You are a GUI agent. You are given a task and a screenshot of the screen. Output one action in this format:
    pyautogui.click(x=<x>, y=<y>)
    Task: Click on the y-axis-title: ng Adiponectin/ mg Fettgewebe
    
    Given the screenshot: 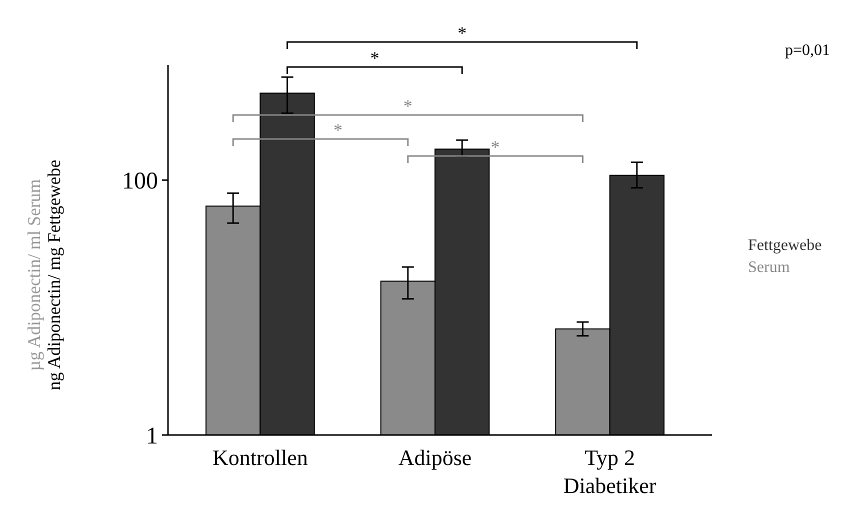 What is the action you would take?
    pyautogui.click(x=54, y=275)
    